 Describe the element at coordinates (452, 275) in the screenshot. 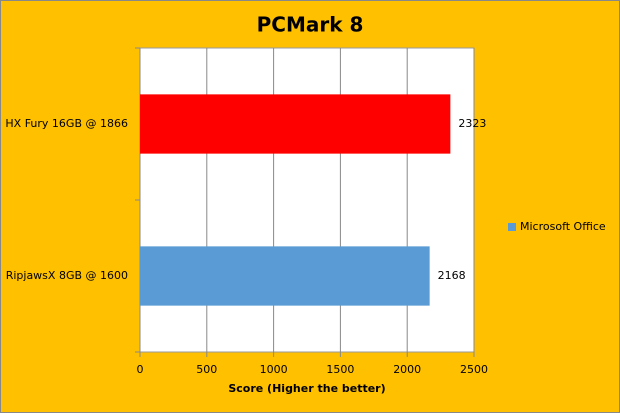

I see `value-label: 2168` at that location.